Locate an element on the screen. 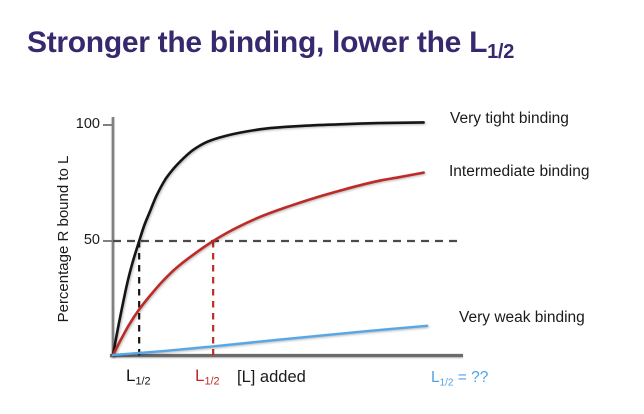 This screenshot has width=644, height=414. lhalf-marker-label-red: L1/2 is located at coordinates (207, 377).